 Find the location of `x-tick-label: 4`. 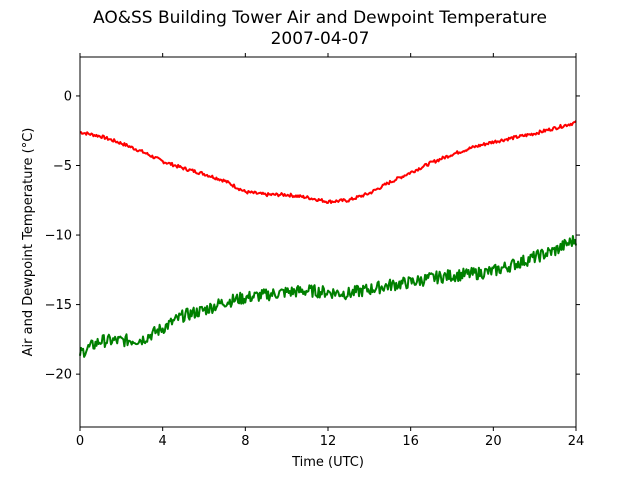

x-tick-label: 4 is located at coordinates (163, 441).